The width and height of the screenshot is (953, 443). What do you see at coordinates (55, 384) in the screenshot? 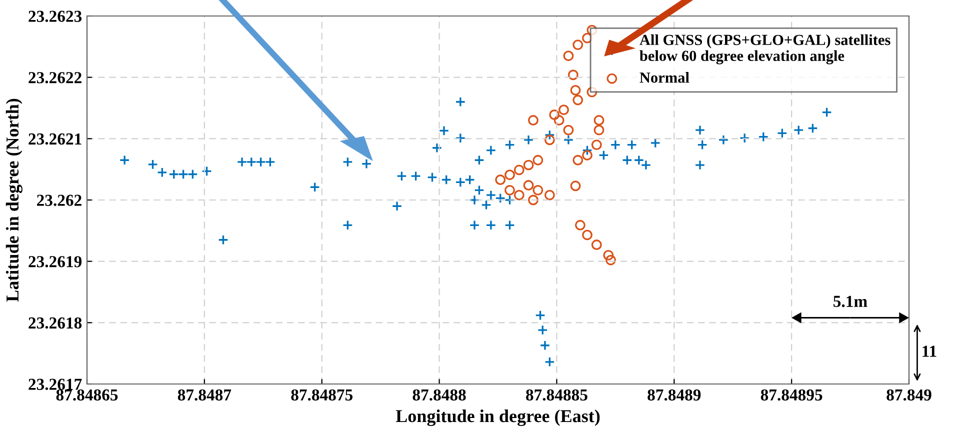
I see `y-tick-label: 23.2617` at bounding box center [55, 384].